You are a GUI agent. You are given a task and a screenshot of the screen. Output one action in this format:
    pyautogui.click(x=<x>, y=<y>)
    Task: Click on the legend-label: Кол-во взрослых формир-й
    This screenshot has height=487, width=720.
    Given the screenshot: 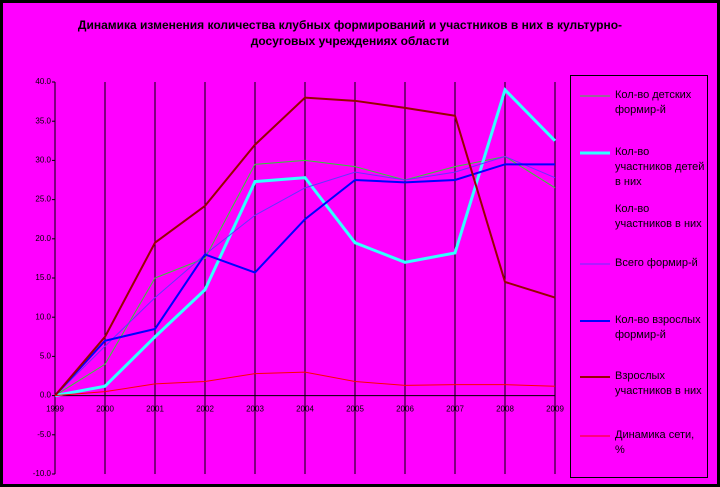 What is the action you would take?
    pyautogui.click(x=658, y=327)
    